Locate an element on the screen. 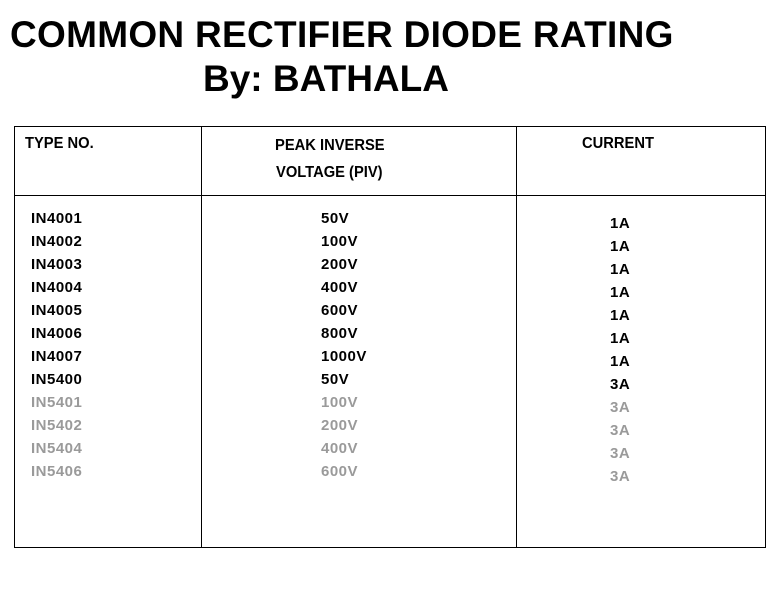  table-row: IN5402 200V 3A is located at coordinates (390, 428).